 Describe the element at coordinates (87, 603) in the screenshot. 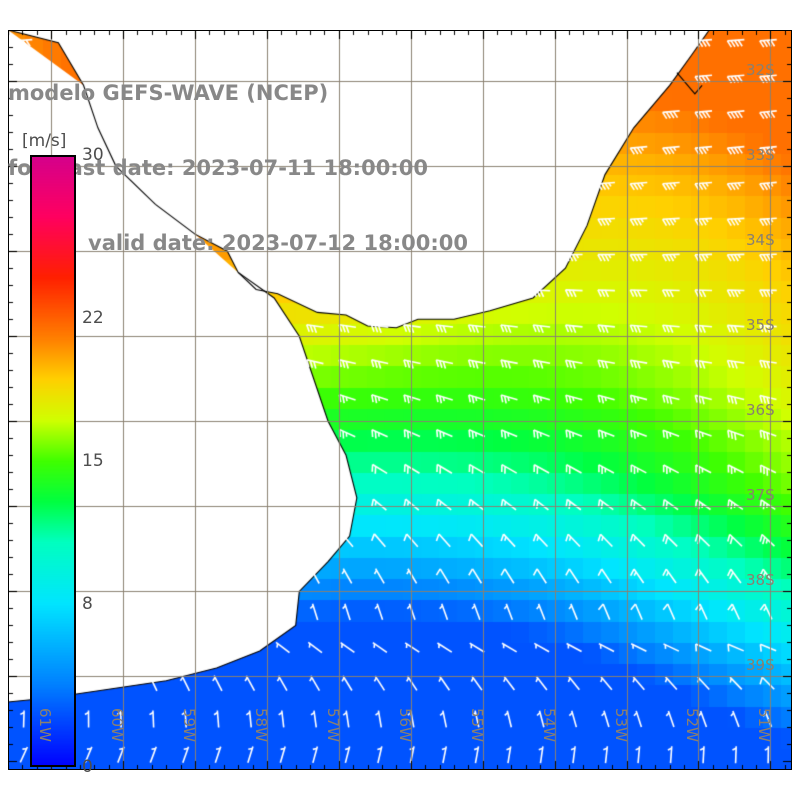

I see `colorbar-tick-8: 8` at that location.